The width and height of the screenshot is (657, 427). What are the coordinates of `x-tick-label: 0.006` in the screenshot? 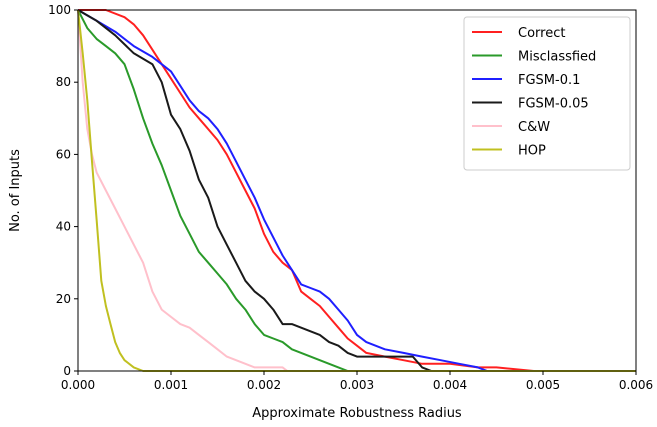 It's located at (636, 385).